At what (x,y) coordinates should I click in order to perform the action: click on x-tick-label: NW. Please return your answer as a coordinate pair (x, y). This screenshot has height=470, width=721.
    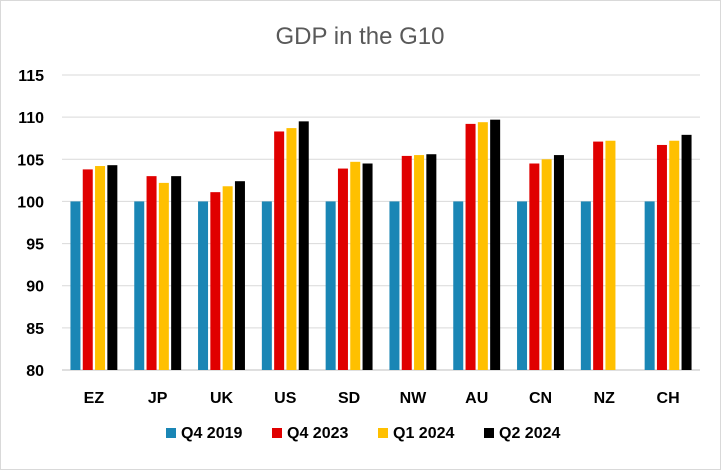
    Looking at the image, I should click on (414, 398).